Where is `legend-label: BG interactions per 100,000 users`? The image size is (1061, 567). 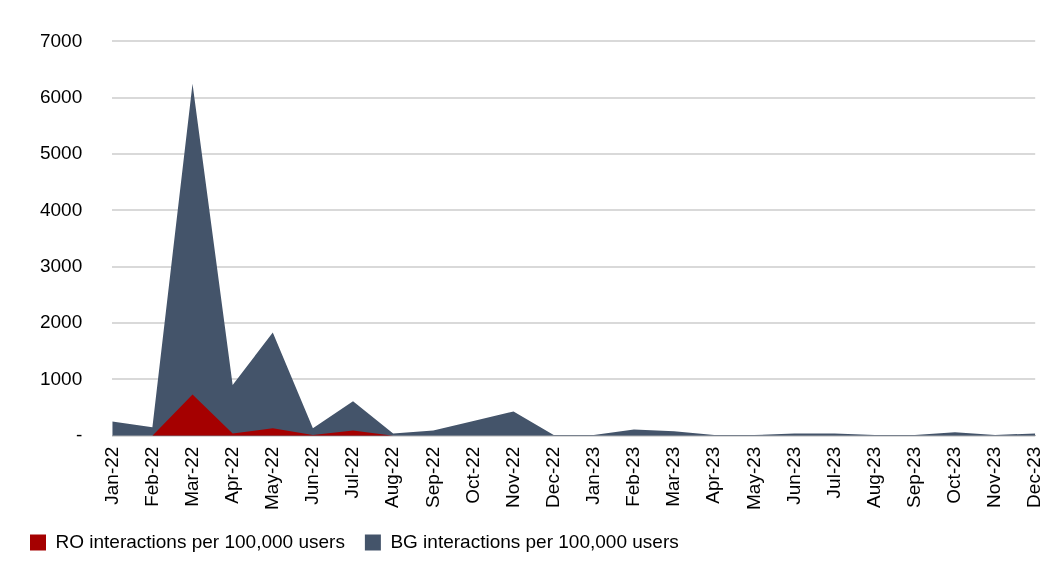 legend-label: BG interactions per 100,000 users is located at coordinates (534, 541).